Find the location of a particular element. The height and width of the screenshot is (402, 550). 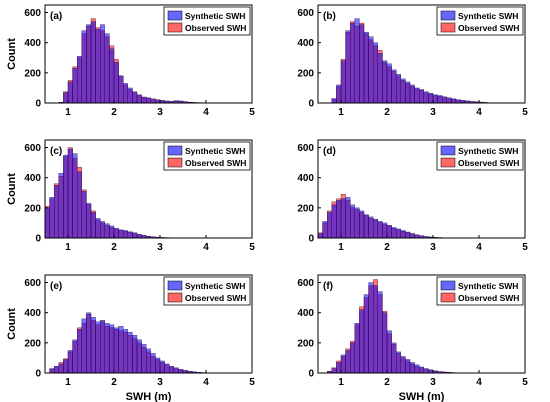

series-synthetic is located at coordinates (128, 343).